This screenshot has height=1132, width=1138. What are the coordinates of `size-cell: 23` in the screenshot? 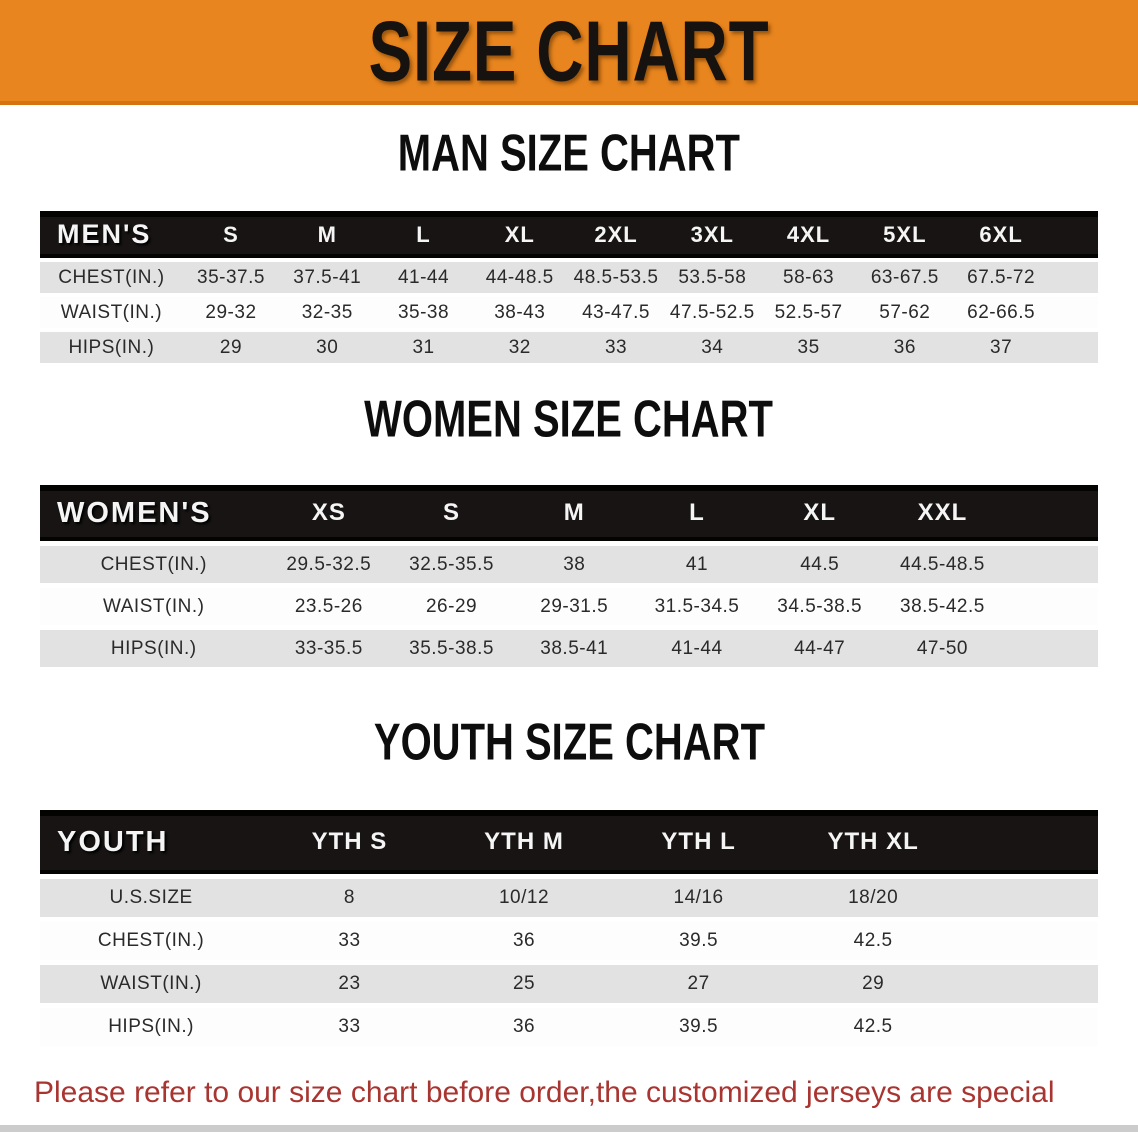 It's located at (349, 984).